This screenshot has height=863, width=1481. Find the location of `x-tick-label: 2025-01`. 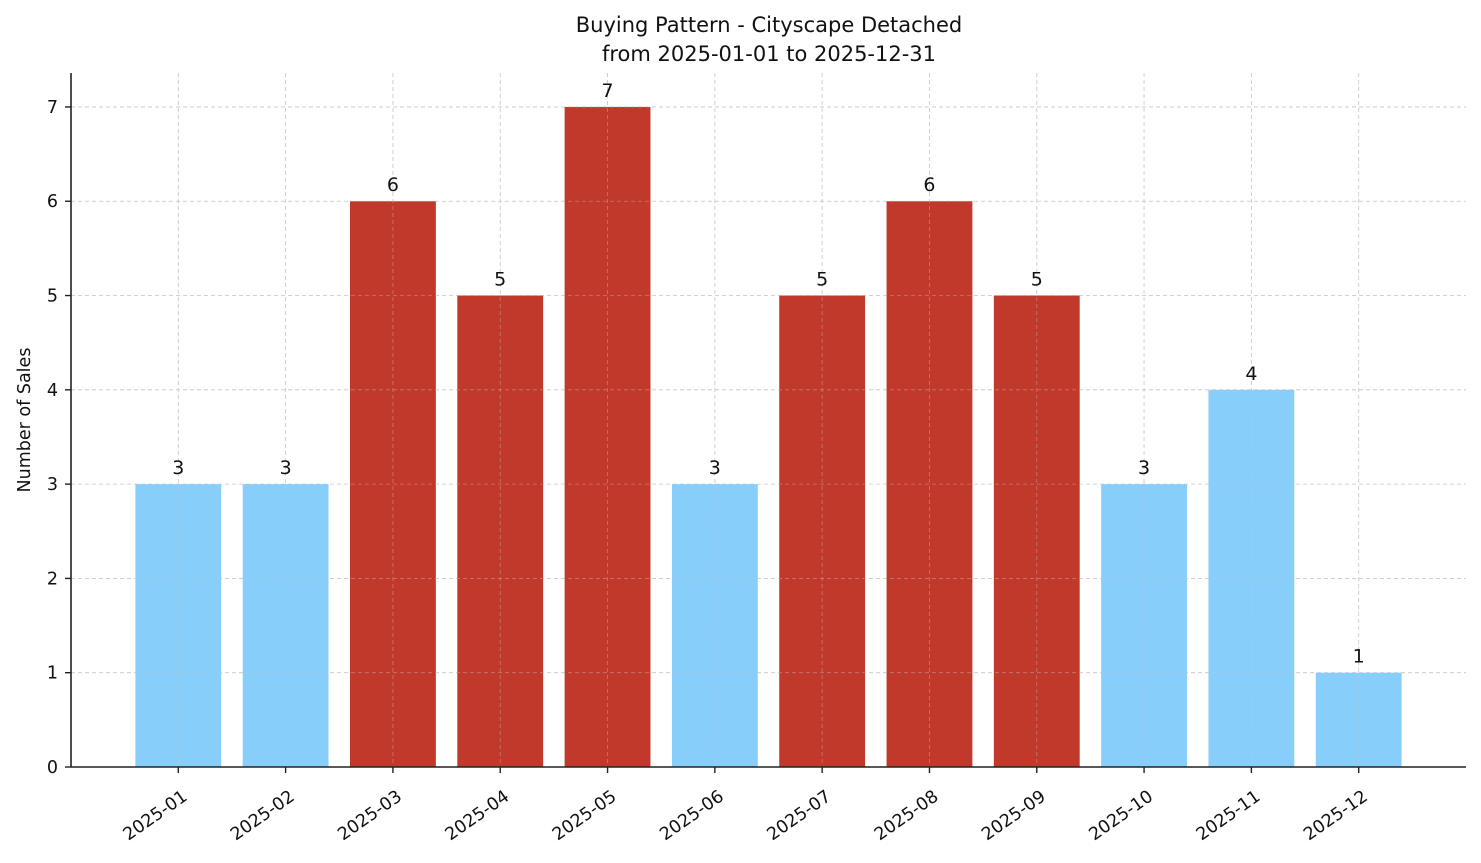

x-tick-label: 2025-01 is located at coordinates (155, 816).